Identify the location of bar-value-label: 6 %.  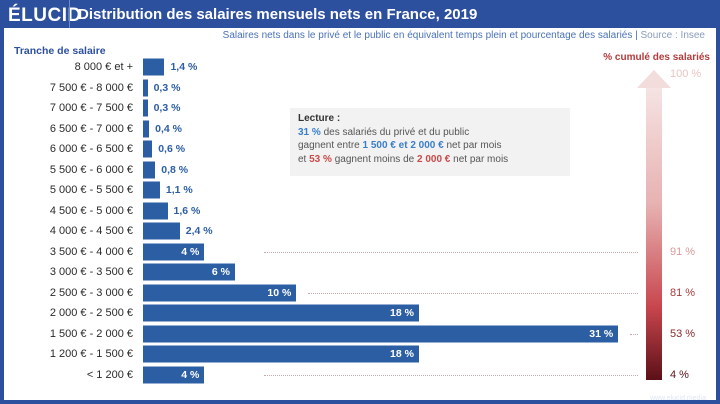
(220, 272).